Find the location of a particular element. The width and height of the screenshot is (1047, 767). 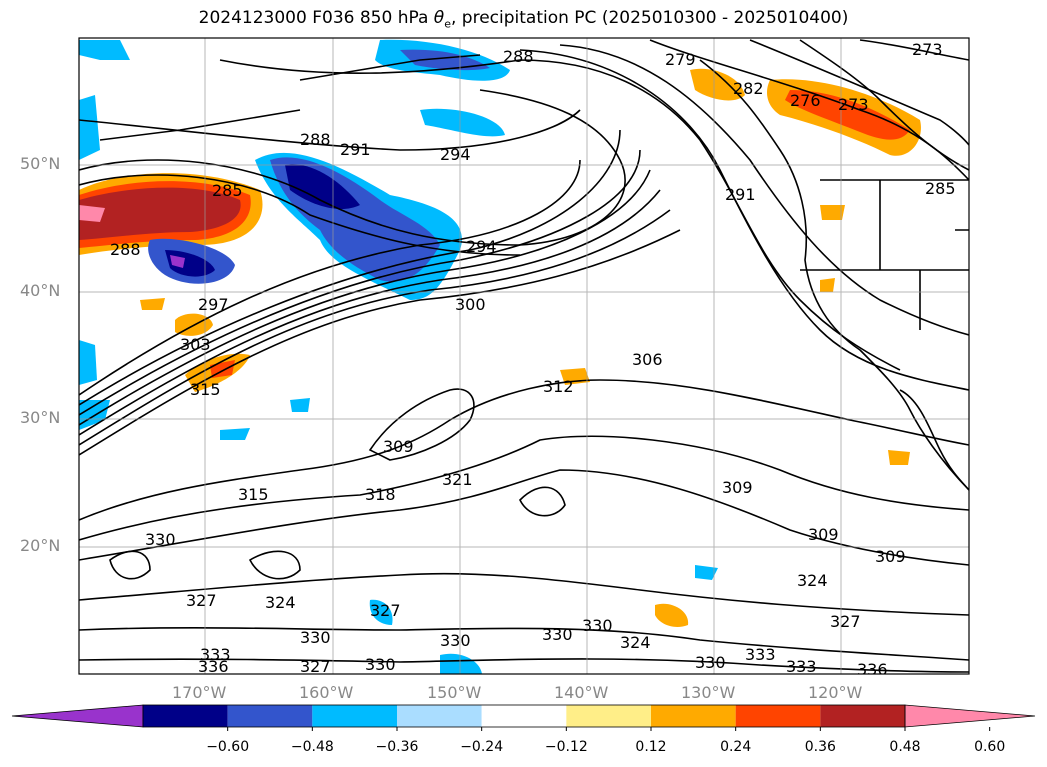

lon-tick-label: 170°W is located at coordinates (199, 692).